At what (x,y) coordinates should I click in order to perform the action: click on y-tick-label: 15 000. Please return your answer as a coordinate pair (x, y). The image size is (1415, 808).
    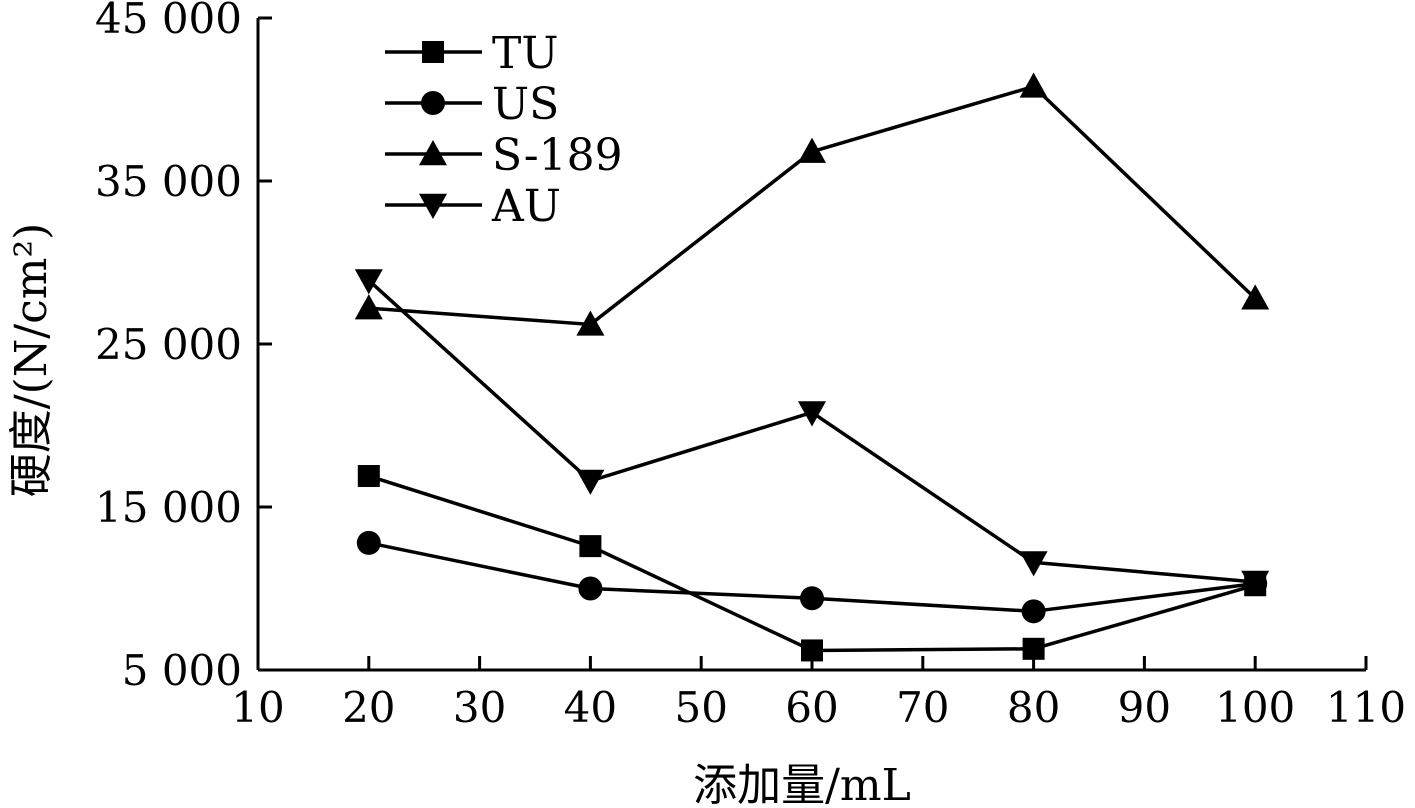
    Looking at the image, I should click on (168, 507).